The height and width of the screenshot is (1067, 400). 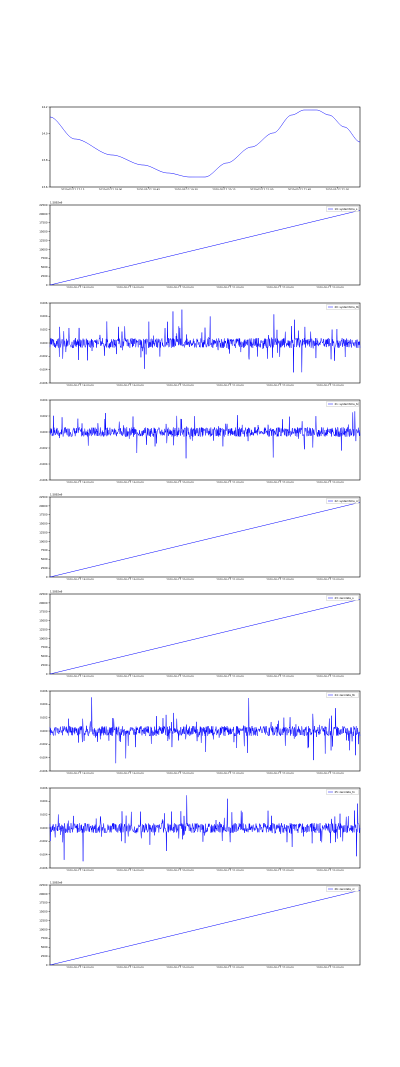 What do you see at coordinates (43, 448) in the screenshot?
I see `y-tick-label: -0.002` at bounding box center [43, 448].